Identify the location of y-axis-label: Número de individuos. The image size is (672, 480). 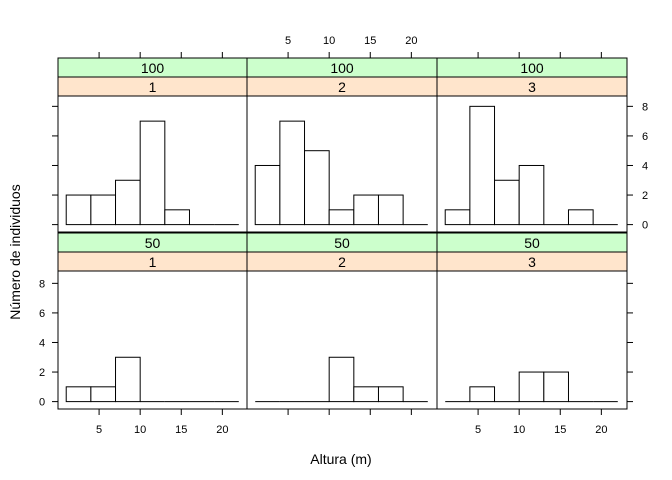
(15, 251).